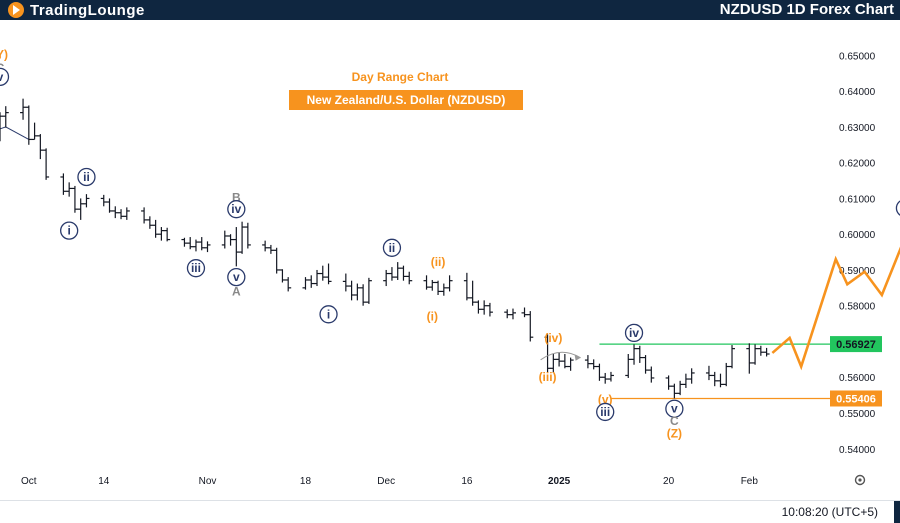  I want to click on price-axis-bg, so click(865, 260).